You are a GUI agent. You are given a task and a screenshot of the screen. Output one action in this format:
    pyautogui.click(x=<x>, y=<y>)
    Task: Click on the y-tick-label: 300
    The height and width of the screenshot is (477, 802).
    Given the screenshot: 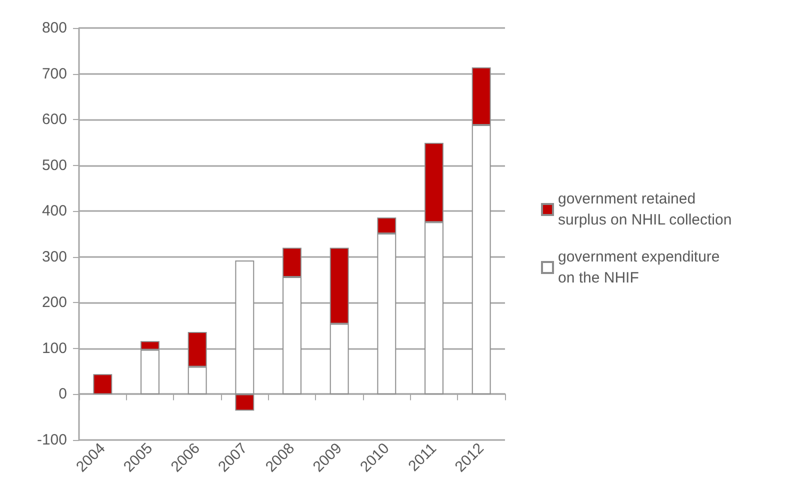 What is the action you would take?
    pyautogui.click(x=54, y=257)
    